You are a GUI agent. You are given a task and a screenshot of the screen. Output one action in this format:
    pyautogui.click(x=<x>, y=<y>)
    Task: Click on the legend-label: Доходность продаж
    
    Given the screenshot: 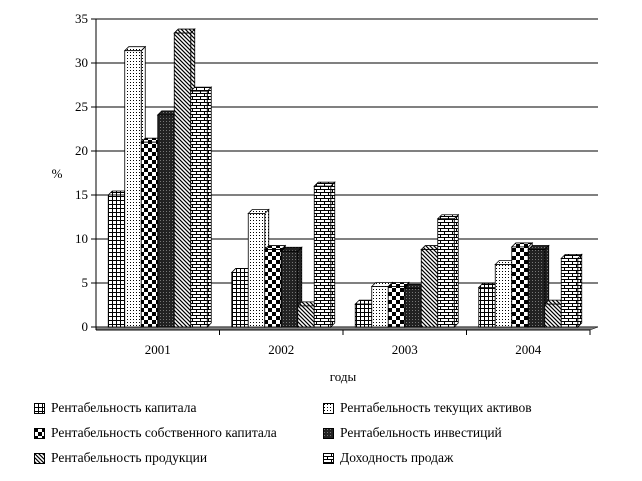 What is the action you would take?
    pyautogui.click(x=397, y=457)
    